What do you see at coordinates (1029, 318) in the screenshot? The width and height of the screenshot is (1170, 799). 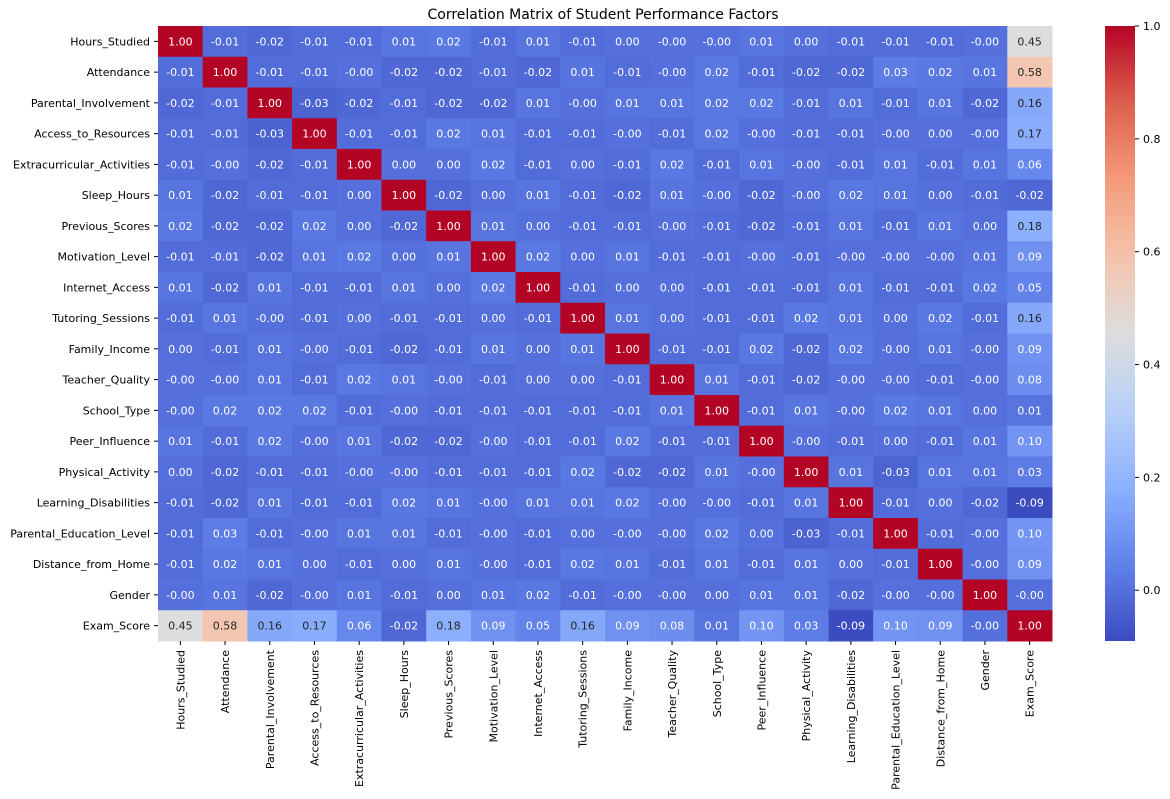 I see `cell-value-label: 0.16` at bounding box center [1029, 318].